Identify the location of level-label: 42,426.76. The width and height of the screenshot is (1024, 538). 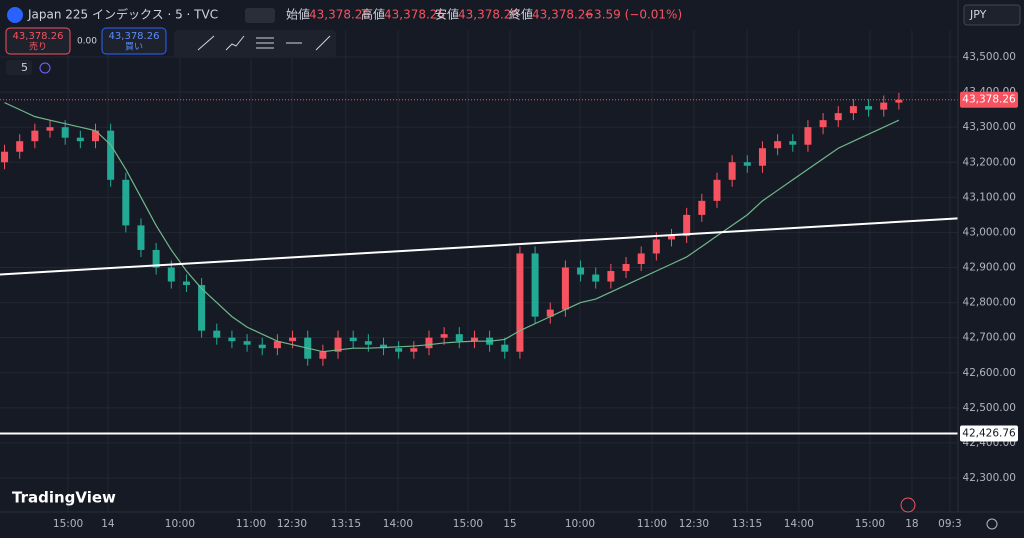
(989, 434).